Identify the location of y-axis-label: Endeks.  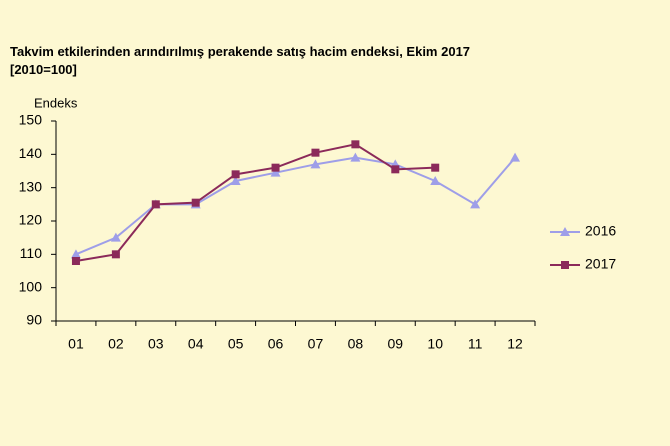
(56, 102).